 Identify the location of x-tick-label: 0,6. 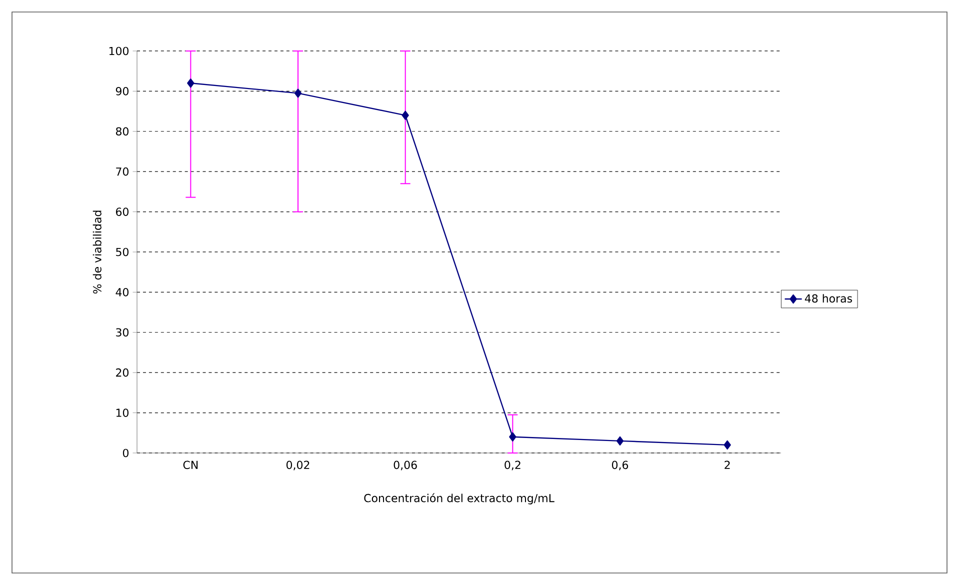
(620, 465).